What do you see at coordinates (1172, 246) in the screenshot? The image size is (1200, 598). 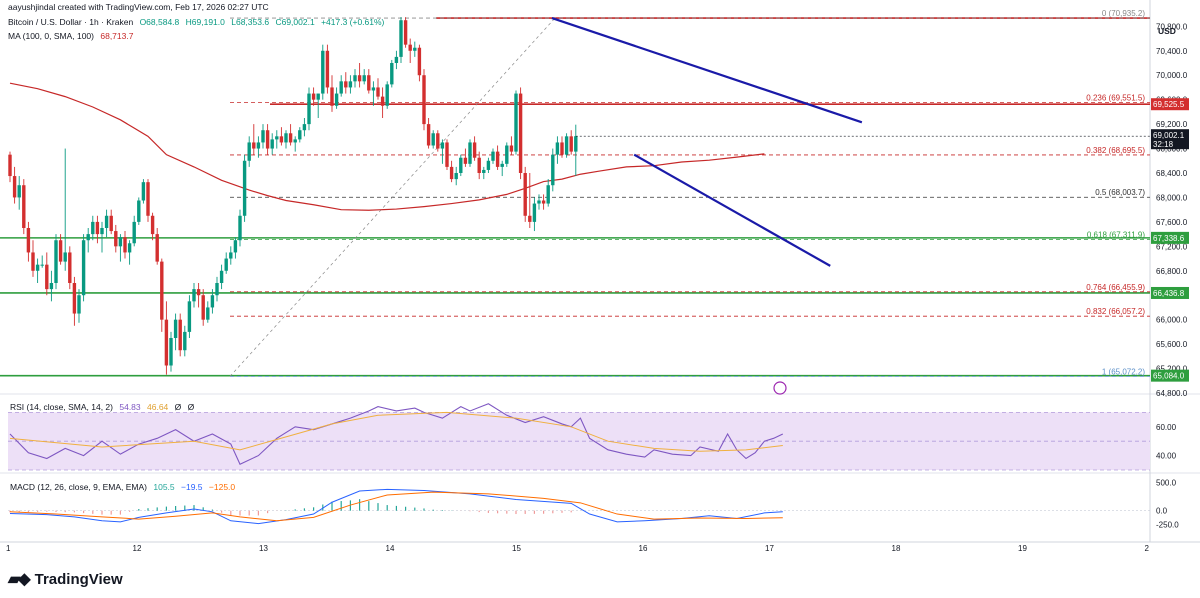 I see `price-tick-label: 67,200.0` at bounding box center [1172, 246].